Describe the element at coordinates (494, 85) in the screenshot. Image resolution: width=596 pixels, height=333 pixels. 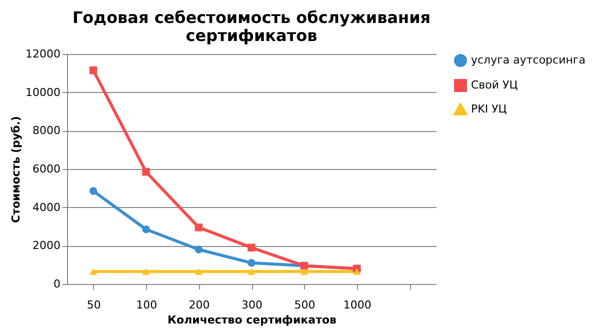
I see `legend-label: Свой УЦ` at that location.